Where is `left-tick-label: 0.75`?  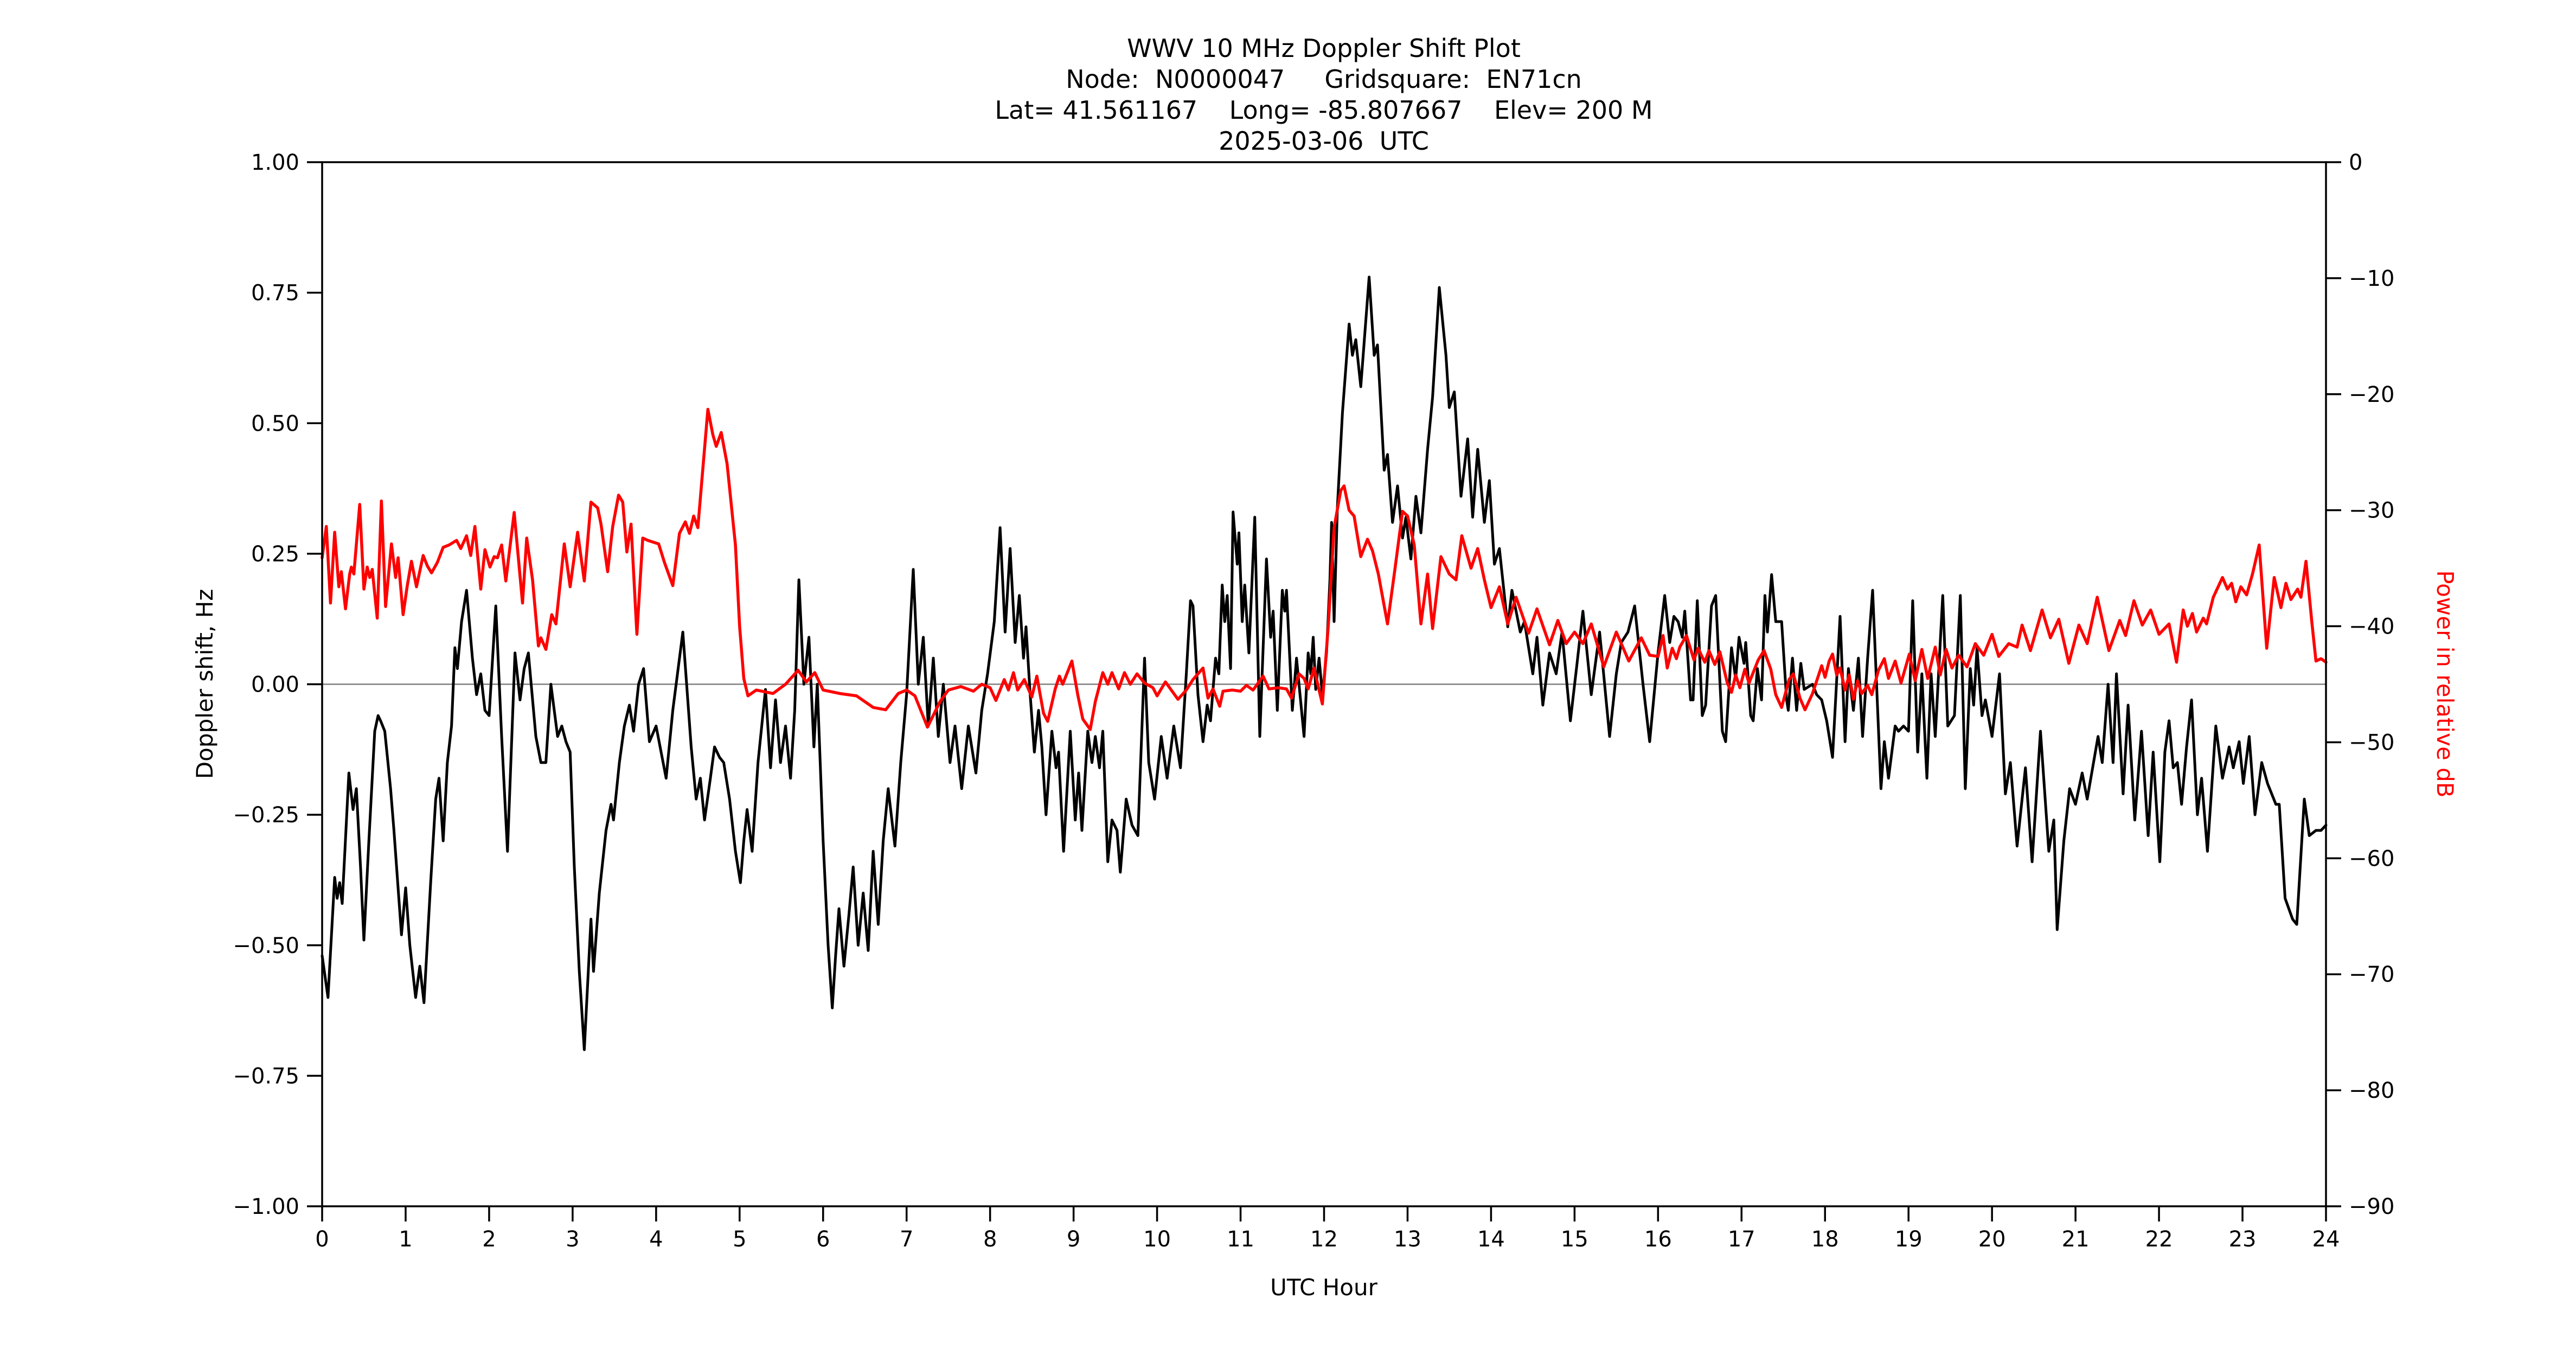 left-tick-label: 0.75 is located at coordinates (275, 293).